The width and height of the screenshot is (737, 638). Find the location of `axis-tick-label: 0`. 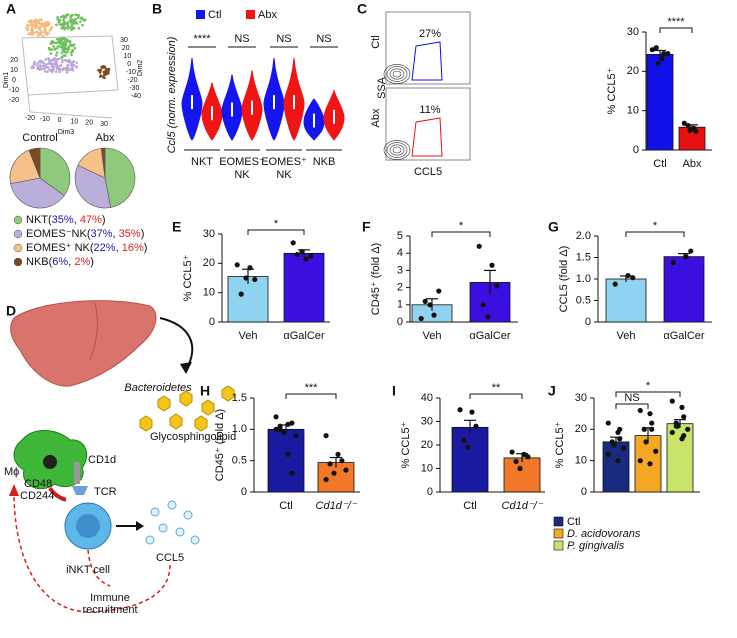

axis-tick-label: 0 is located at coordinates (60, 120).